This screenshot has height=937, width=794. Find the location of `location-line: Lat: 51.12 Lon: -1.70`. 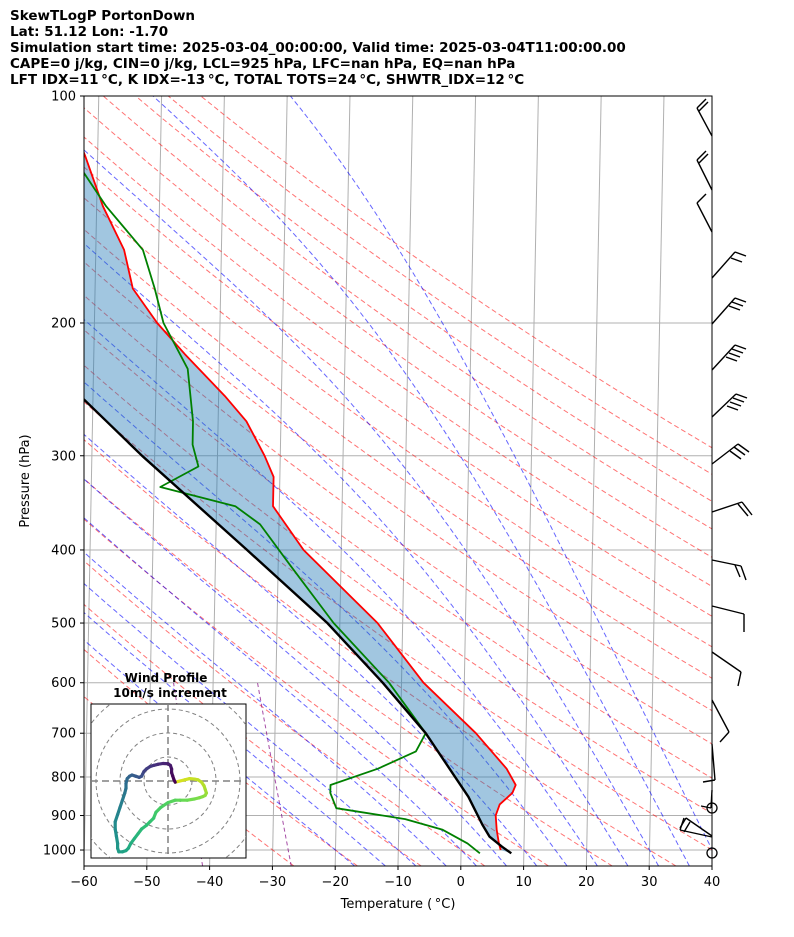

location-line: Lat: 51.12 Lon: -1.70 is located at coordinates (89, 32).